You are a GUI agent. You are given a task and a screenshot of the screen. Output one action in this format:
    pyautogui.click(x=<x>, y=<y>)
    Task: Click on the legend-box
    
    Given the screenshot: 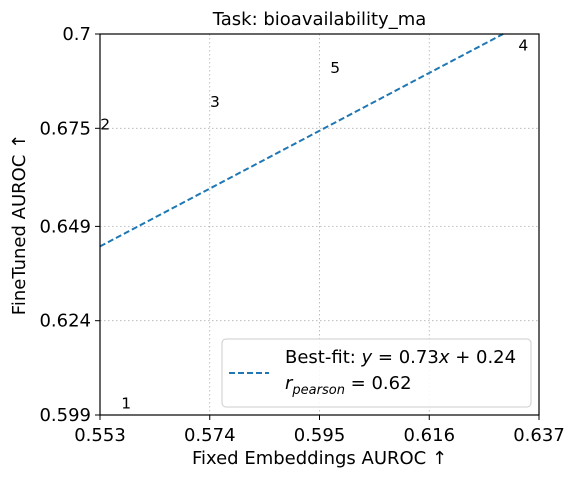 What is the action you would take?
    pyautogui.click(x=376, y=373)
    